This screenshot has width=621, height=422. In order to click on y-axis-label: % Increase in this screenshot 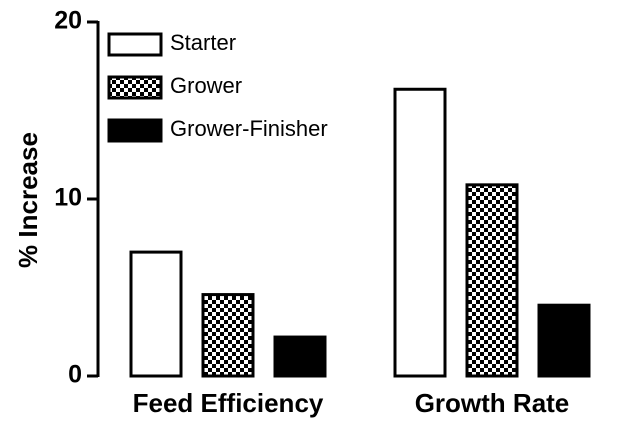, I will do `click(28, 200)`.